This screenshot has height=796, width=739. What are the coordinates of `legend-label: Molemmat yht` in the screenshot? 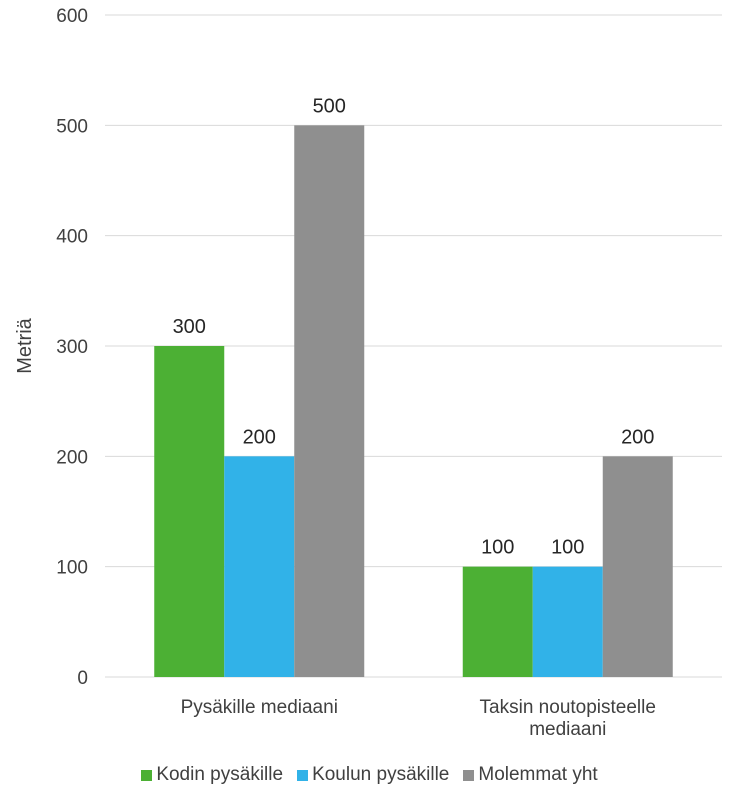 It's located at (538, 774).